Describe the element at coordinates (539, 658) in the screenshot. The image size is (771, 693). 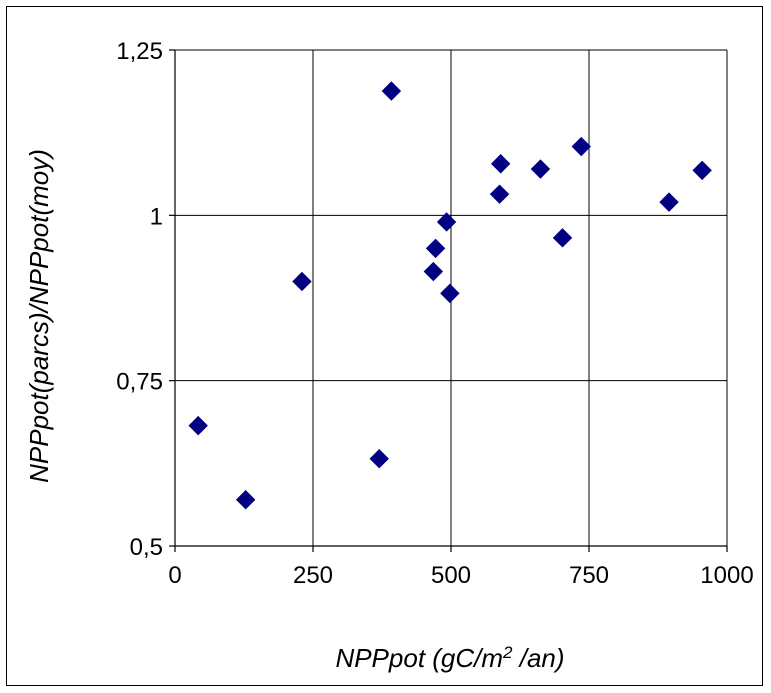
I see `x-axis-label-tail: /an)` at that location.